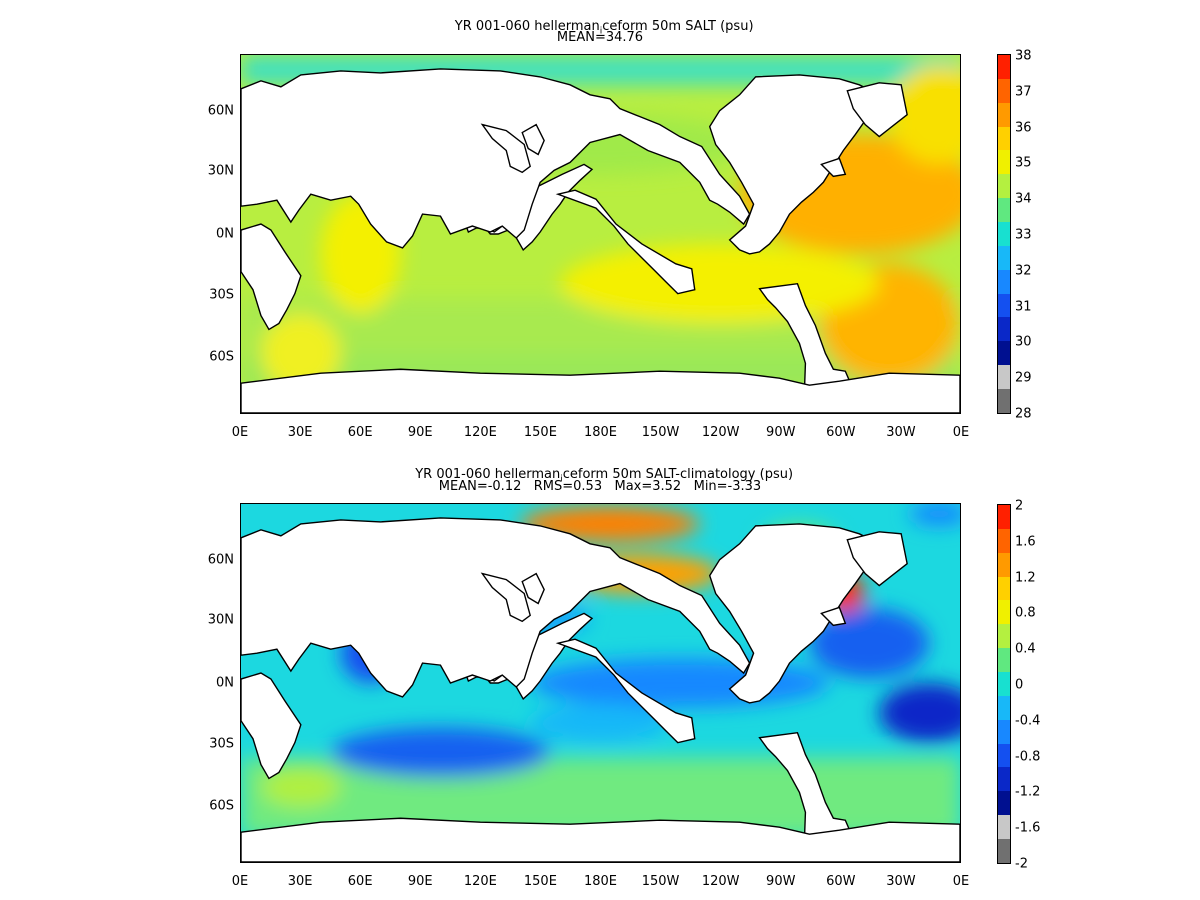 This screenshot has height=900, width=1200. Describe the element at coordinates (360, 432) in the screenshot. I see `x-tick-label: 60E` at that location.